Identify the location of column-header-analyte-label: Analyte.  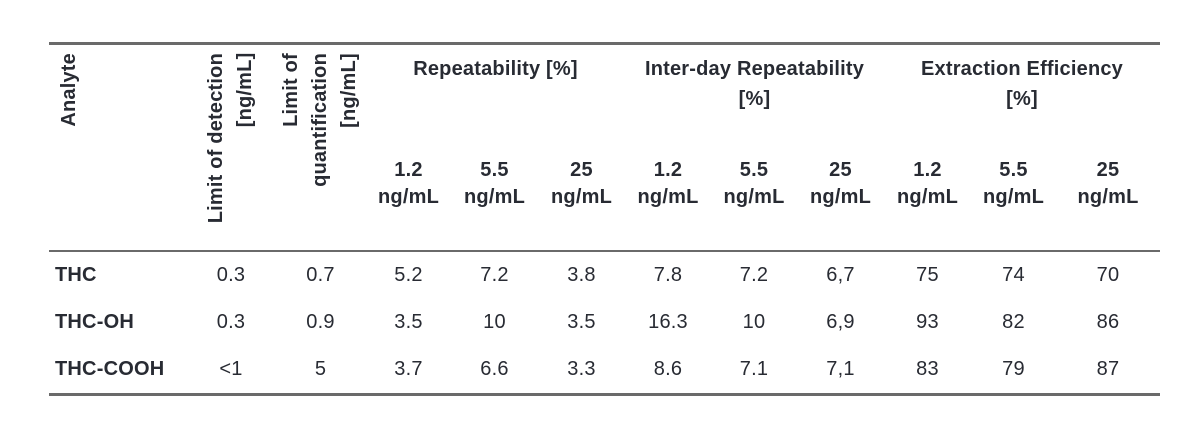
(69, 90).